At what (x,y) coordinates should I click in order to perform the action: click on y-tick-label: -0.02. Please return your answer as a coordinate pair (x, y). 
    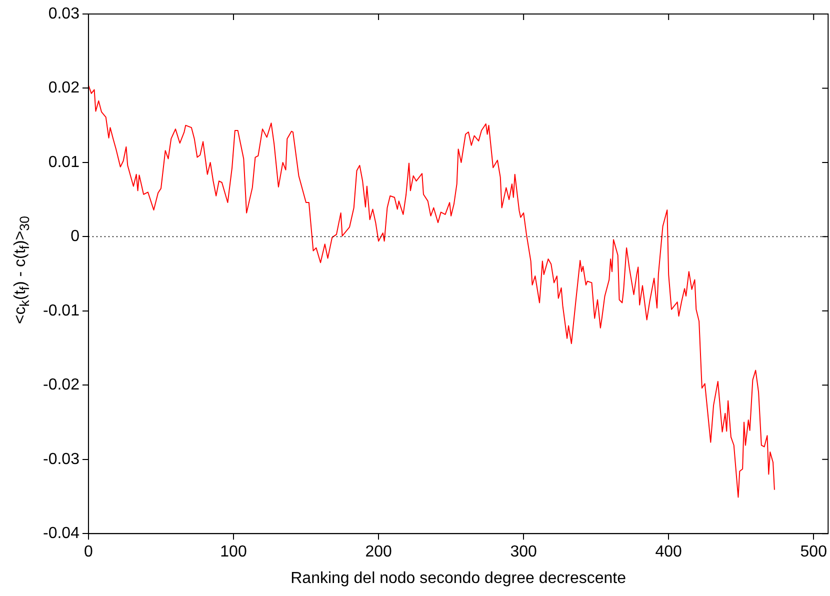
    Looking at the image, I should click on (61, 385).